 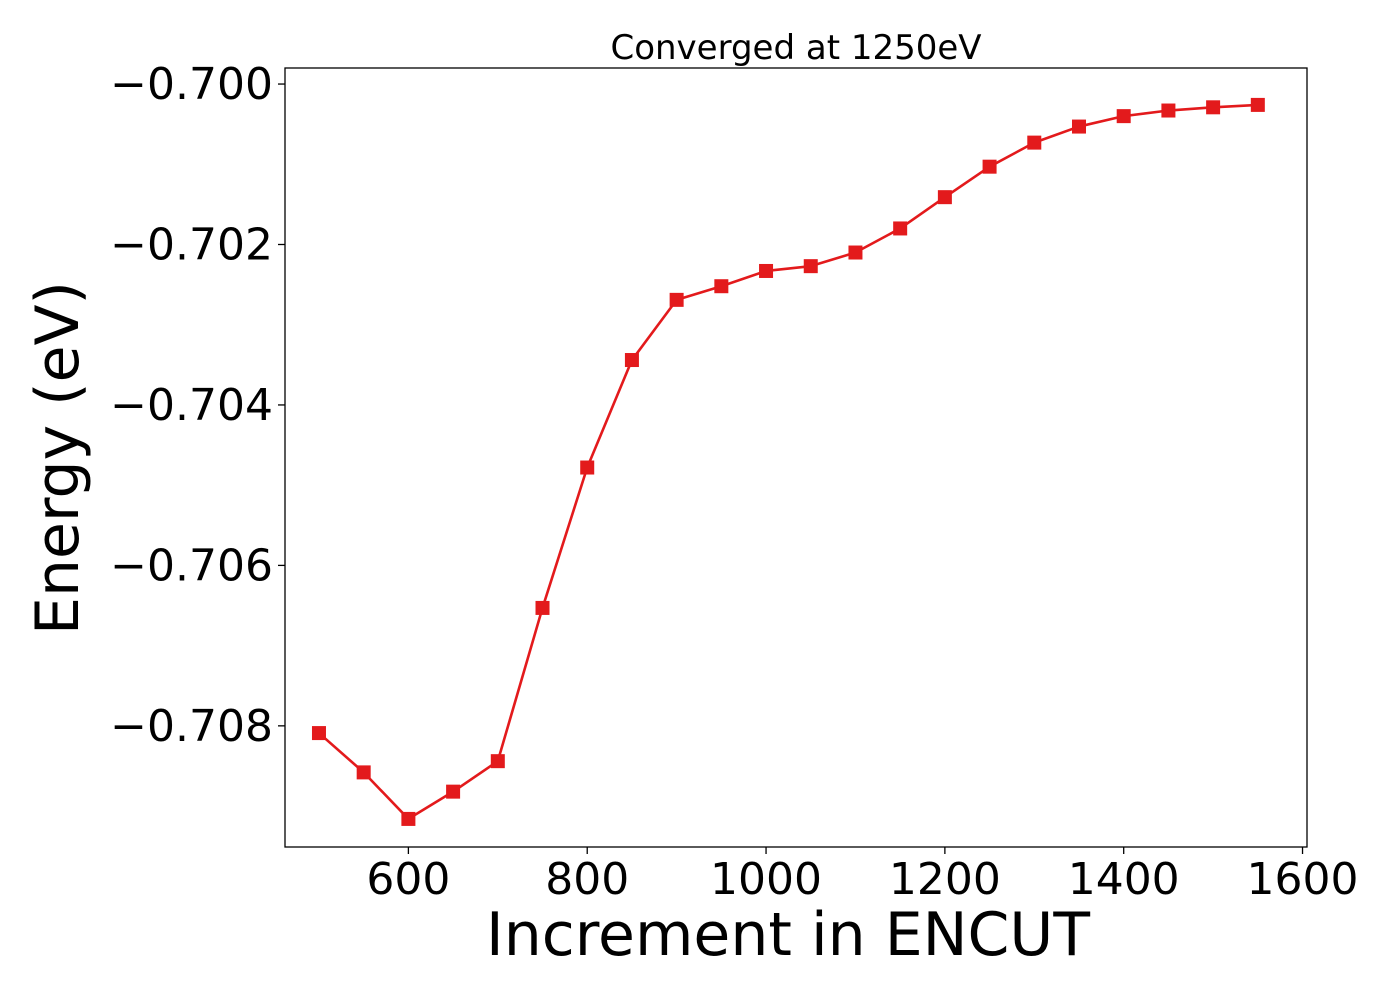 I want to click on x-tick-label: 600, so click(x=408, y=879).